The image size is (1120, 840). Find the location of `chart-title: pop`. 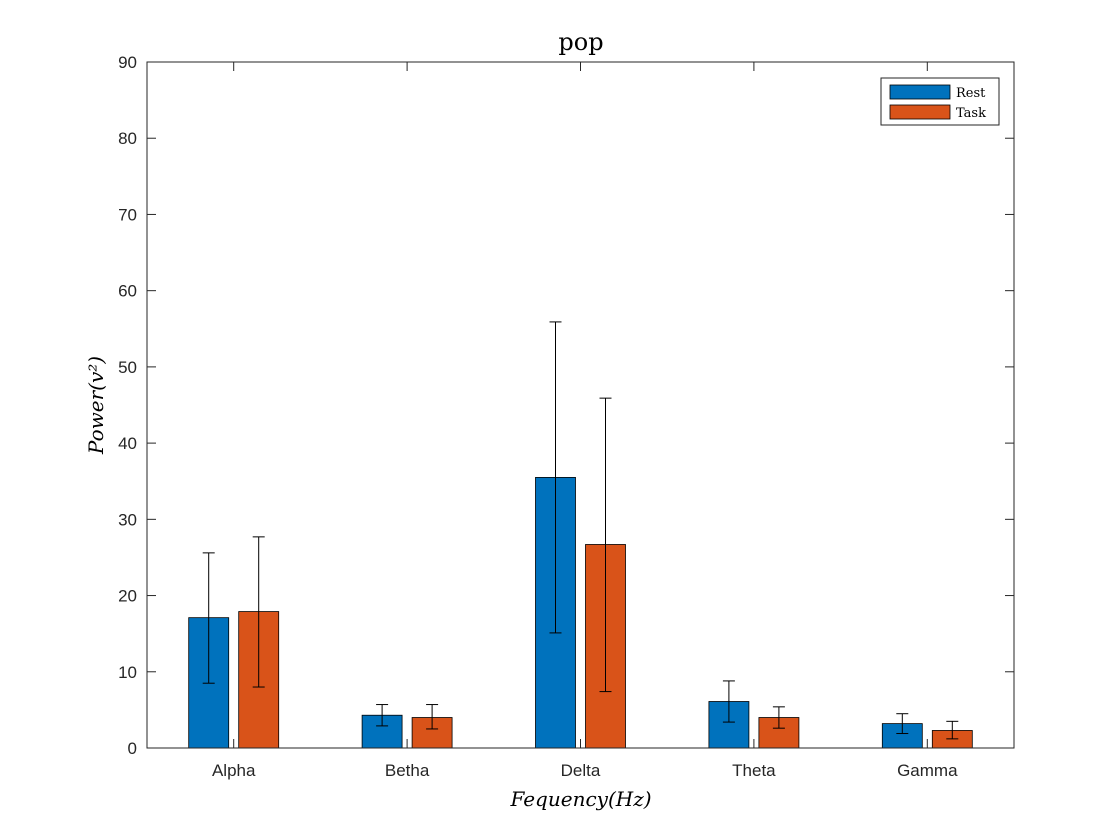

chart-title: pop is located at coordinates (580, 42).